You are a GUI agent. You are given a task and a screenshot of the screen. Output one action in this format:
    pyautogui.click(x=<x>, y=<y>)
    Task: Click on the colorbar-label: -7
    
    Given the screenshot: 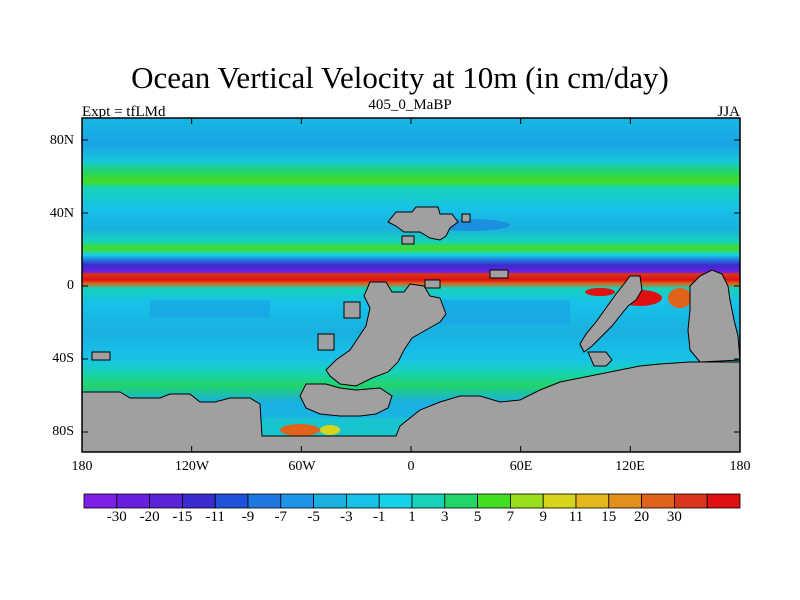 What is the action you would take?
    pyautogui.click(x=281, y=517)
    